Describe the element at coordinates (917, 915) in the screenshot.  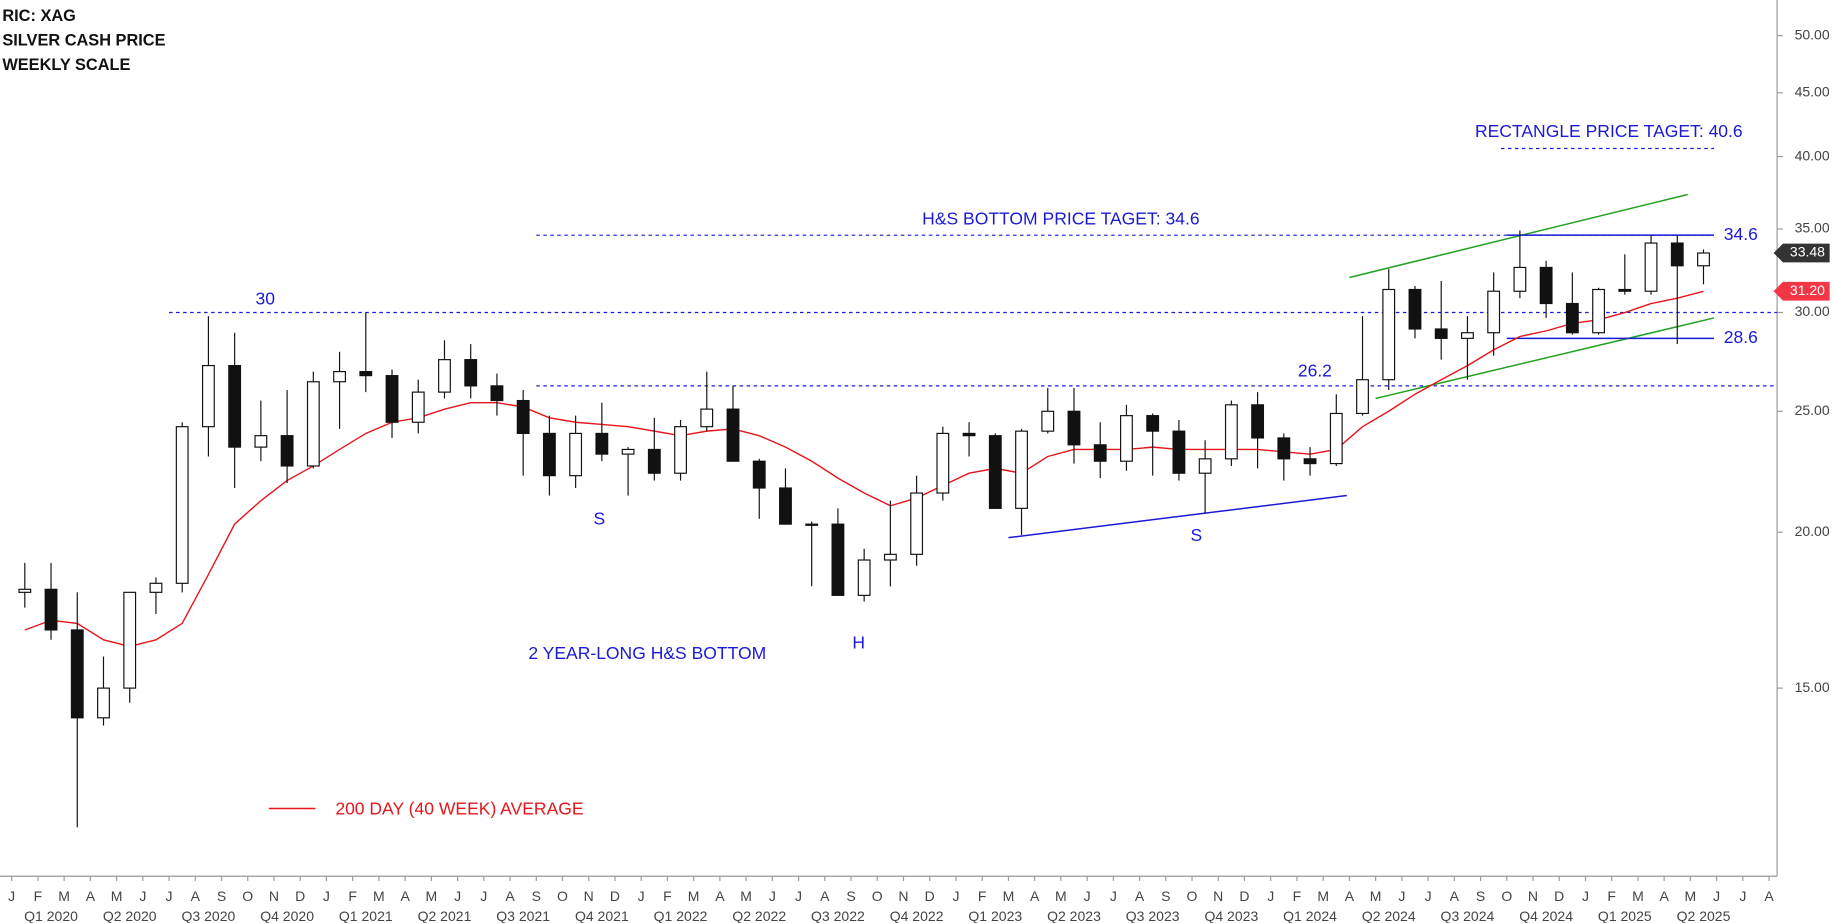
I see `quarter-label: Q4 2022` at that location.